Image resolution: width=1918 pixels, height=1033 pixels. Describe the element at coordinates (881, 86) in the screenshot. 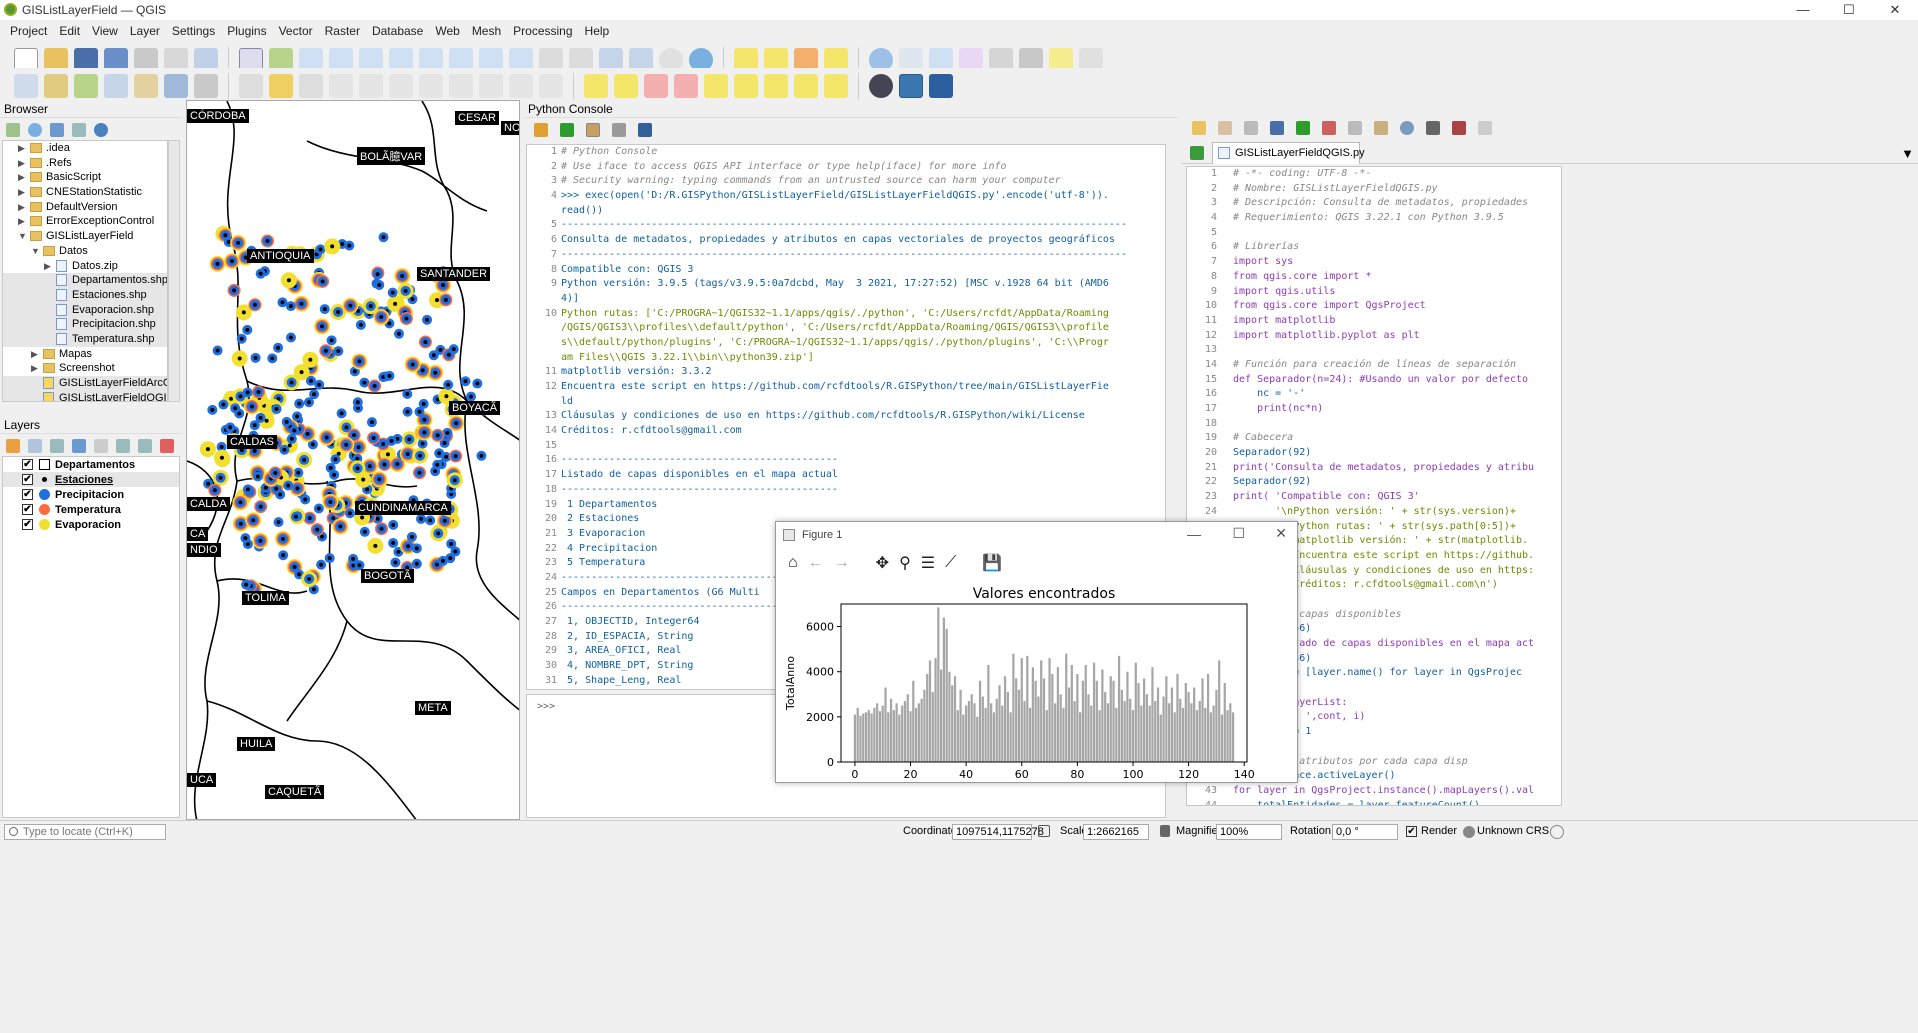

I see `plugin-globe-icon` at that location.